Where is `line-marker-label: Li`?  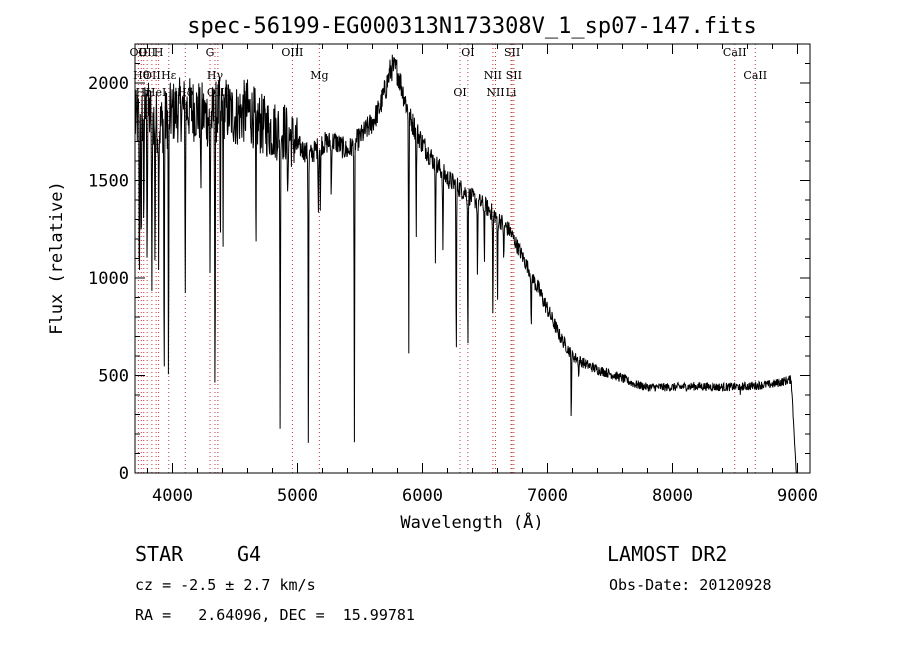 line-marker-label: Li is located at coordinates (511, 92).